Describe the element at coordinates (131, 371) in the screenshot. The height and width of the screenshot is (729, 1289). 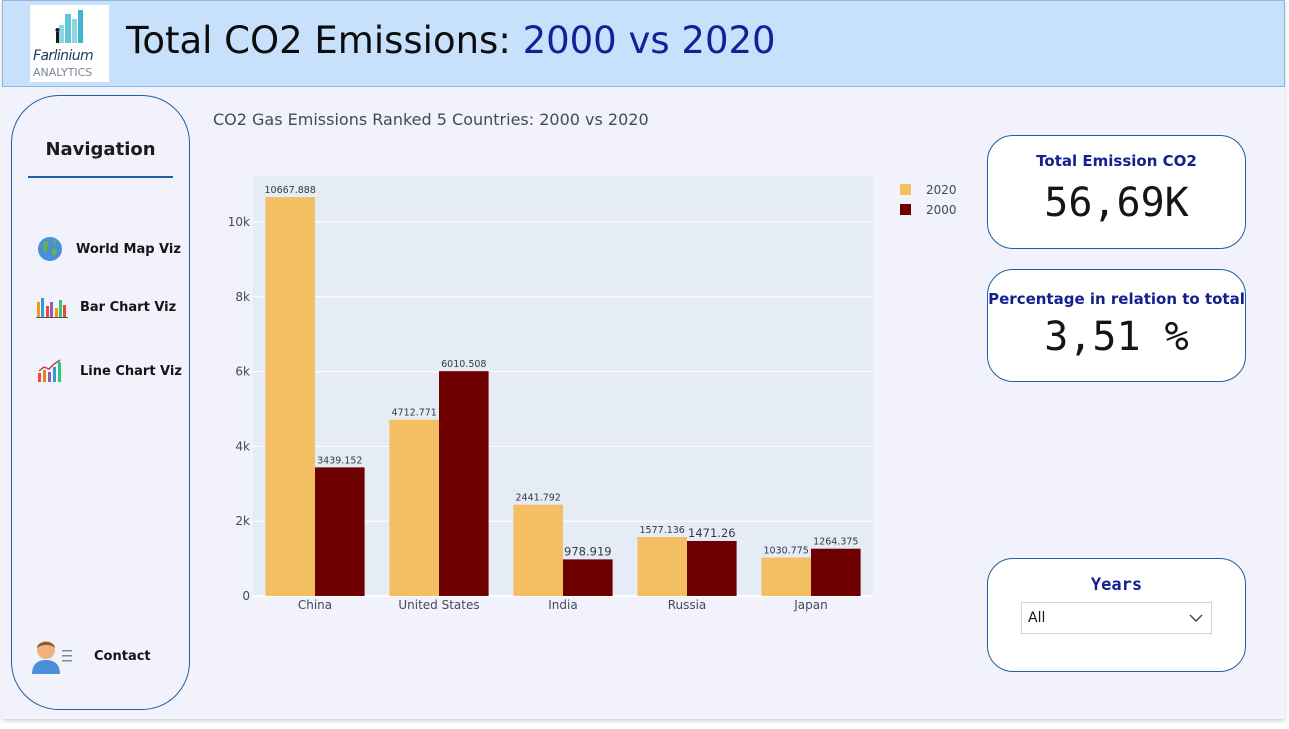
I see `nav-item-label: Line Chart Viz` at that location.